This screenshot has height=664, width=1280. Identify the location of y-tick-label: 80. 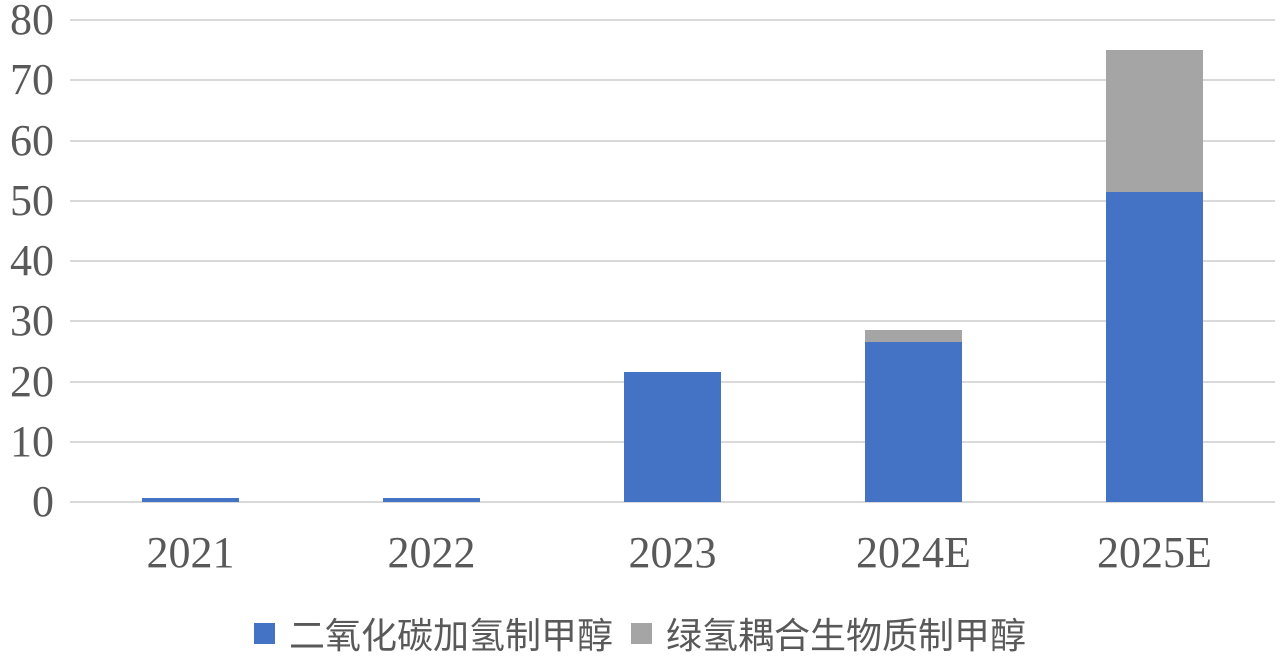
(32, 22).